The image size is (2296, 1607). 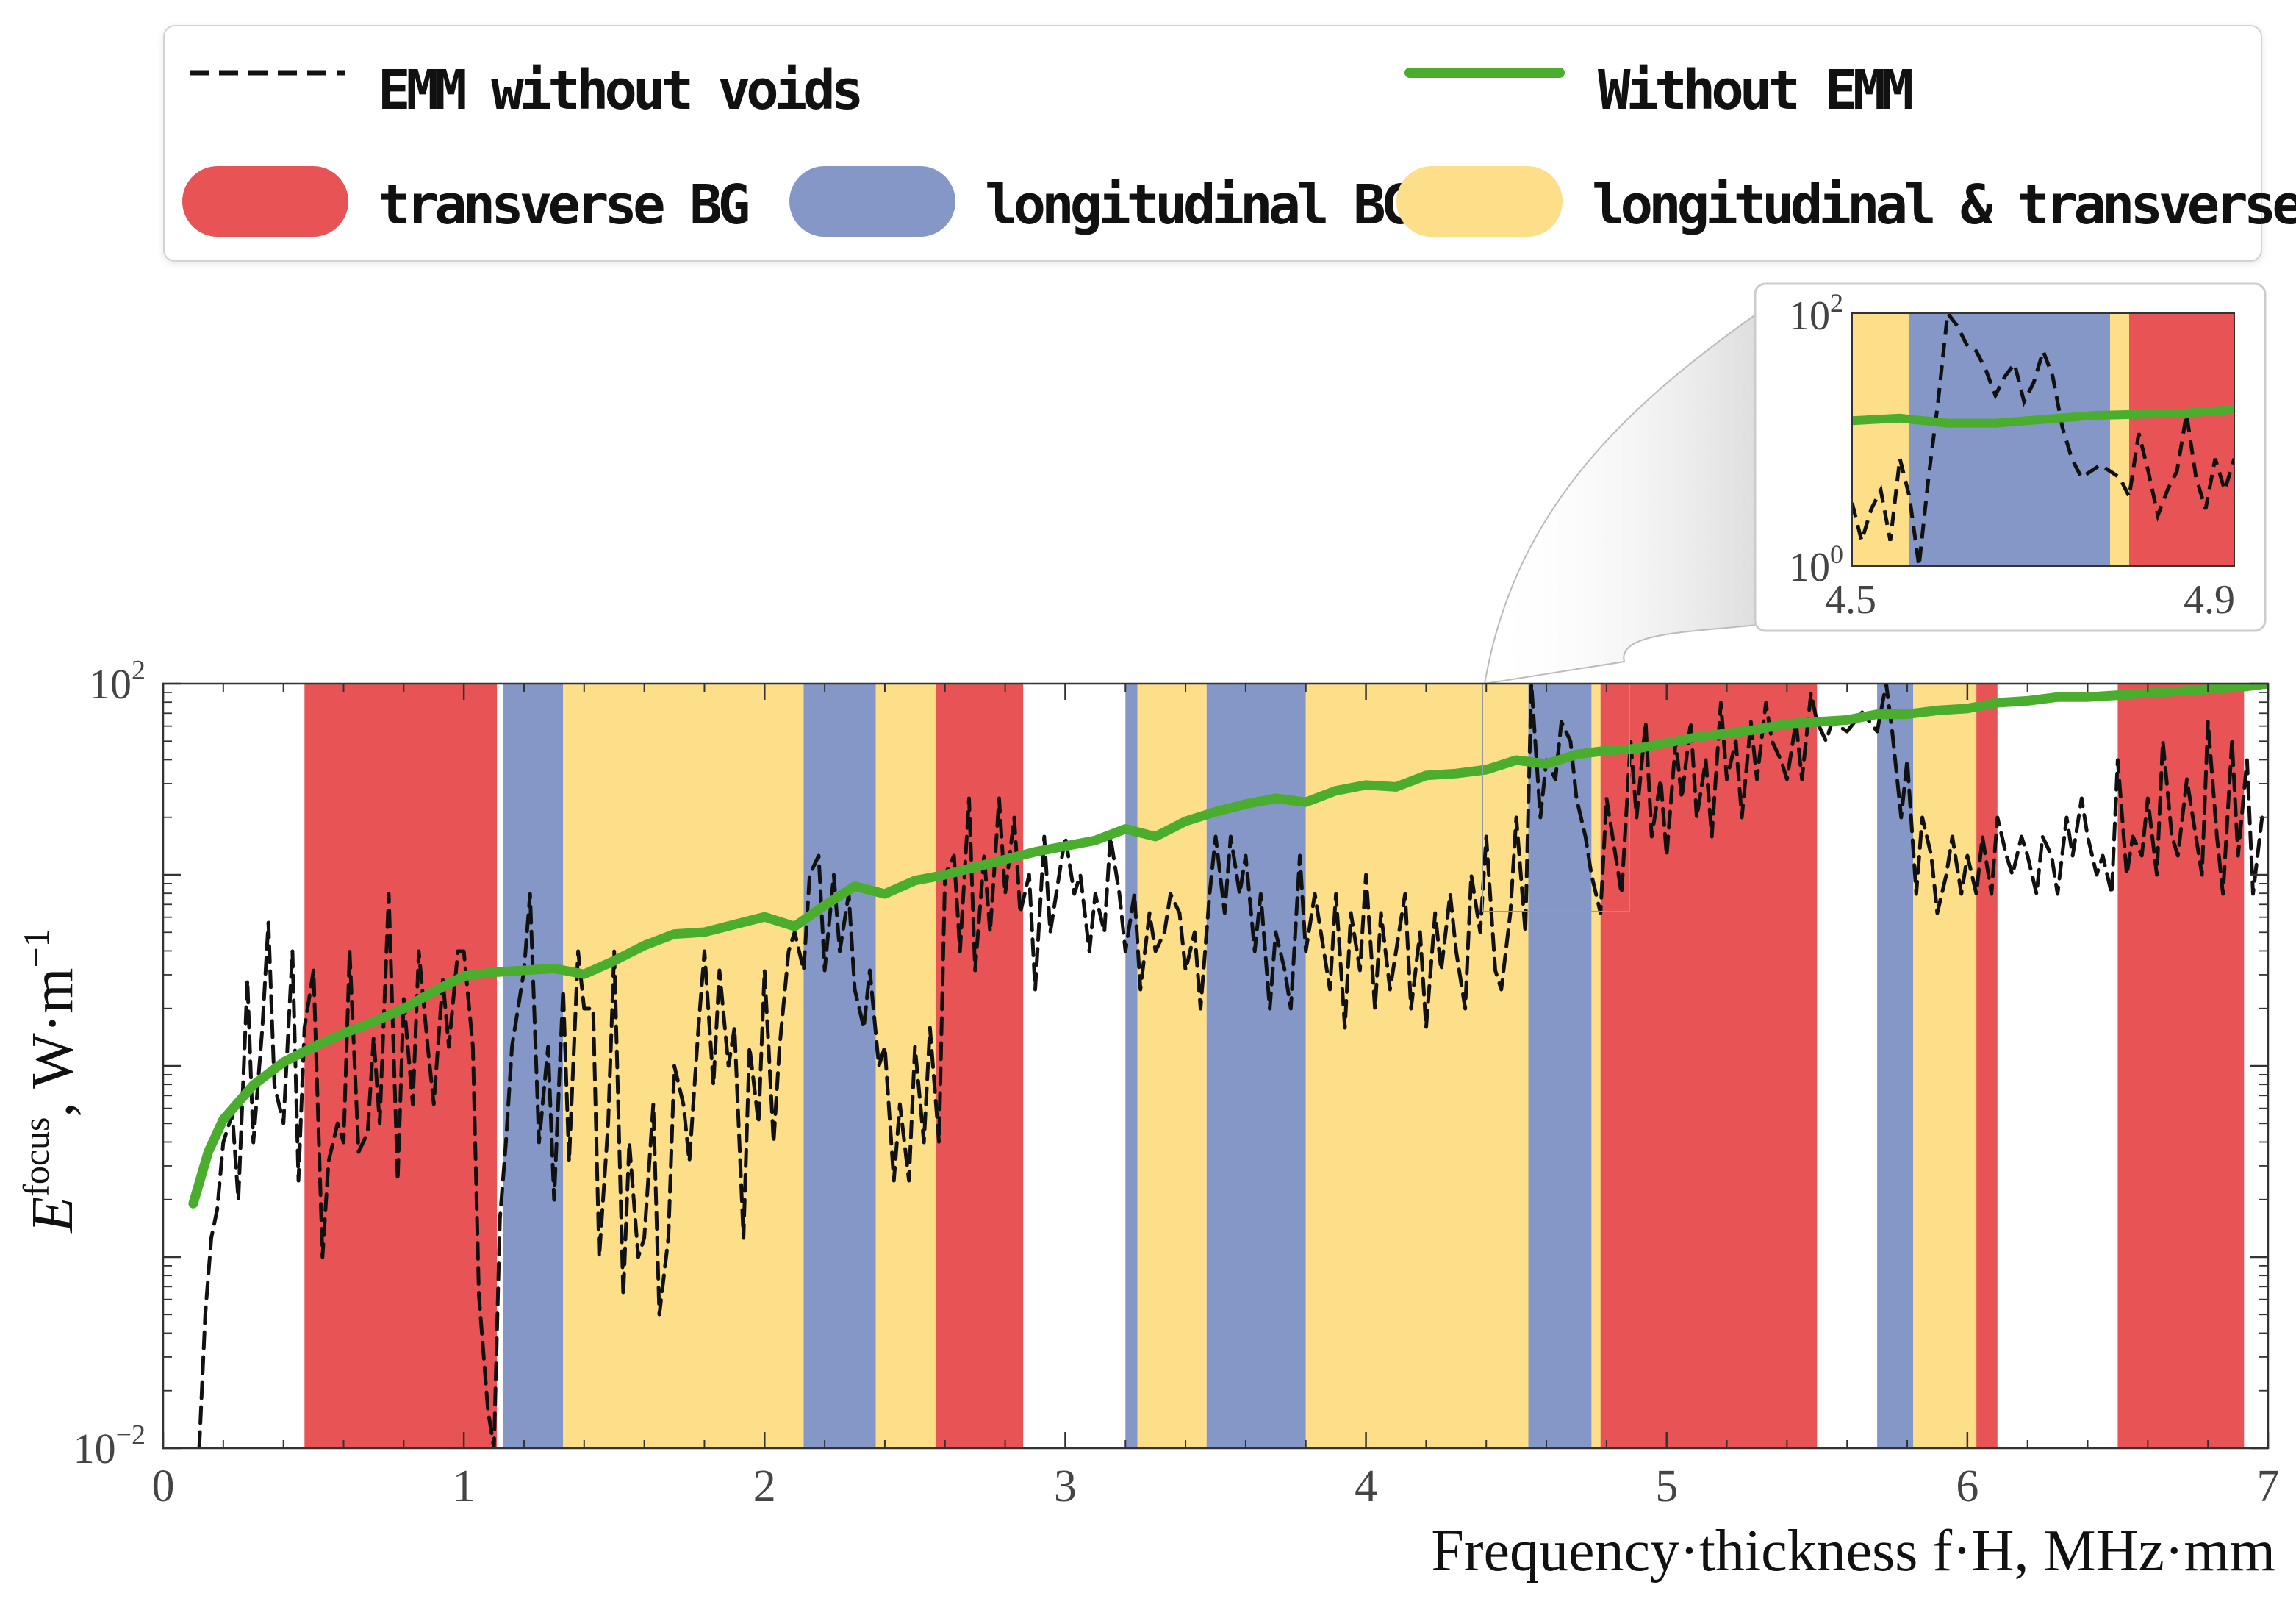 I want to click on x-tick-label: 7, so click(x=2268, y=1486).